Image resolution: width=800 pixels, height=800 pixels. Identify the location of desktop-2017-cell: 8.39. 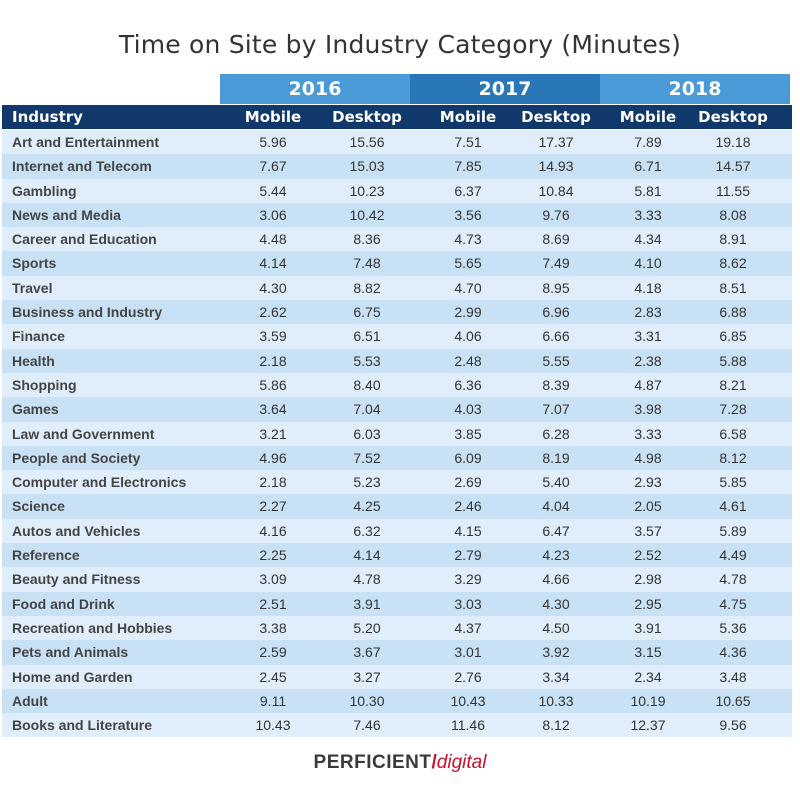
(556, 384).